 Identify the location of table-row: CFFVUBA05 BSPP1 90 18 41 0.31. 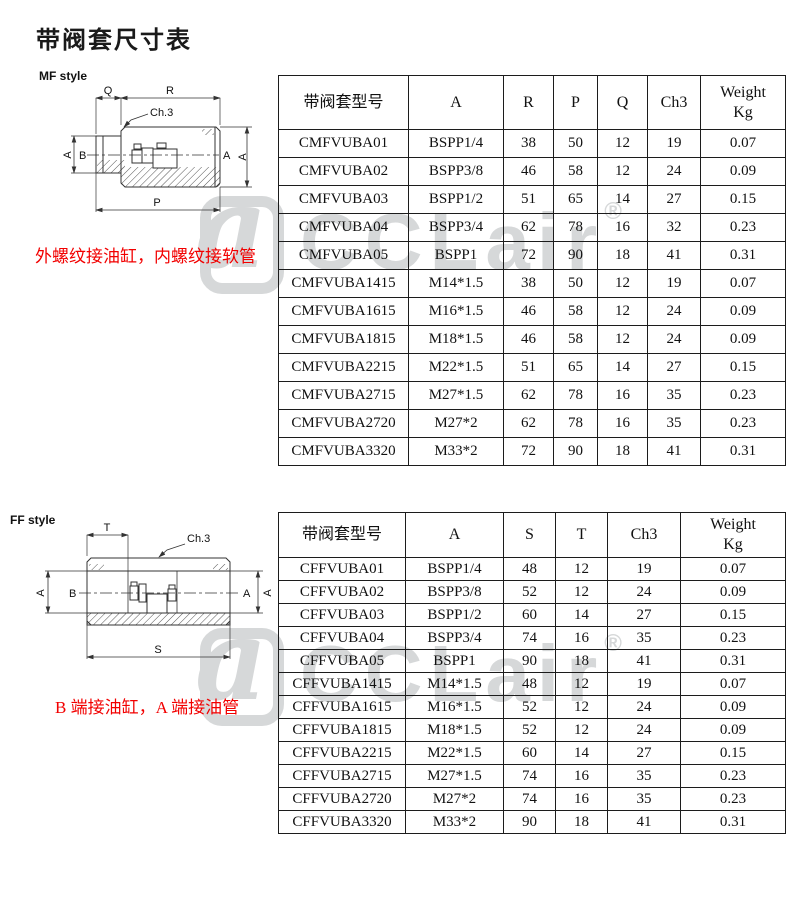
(532, 661).